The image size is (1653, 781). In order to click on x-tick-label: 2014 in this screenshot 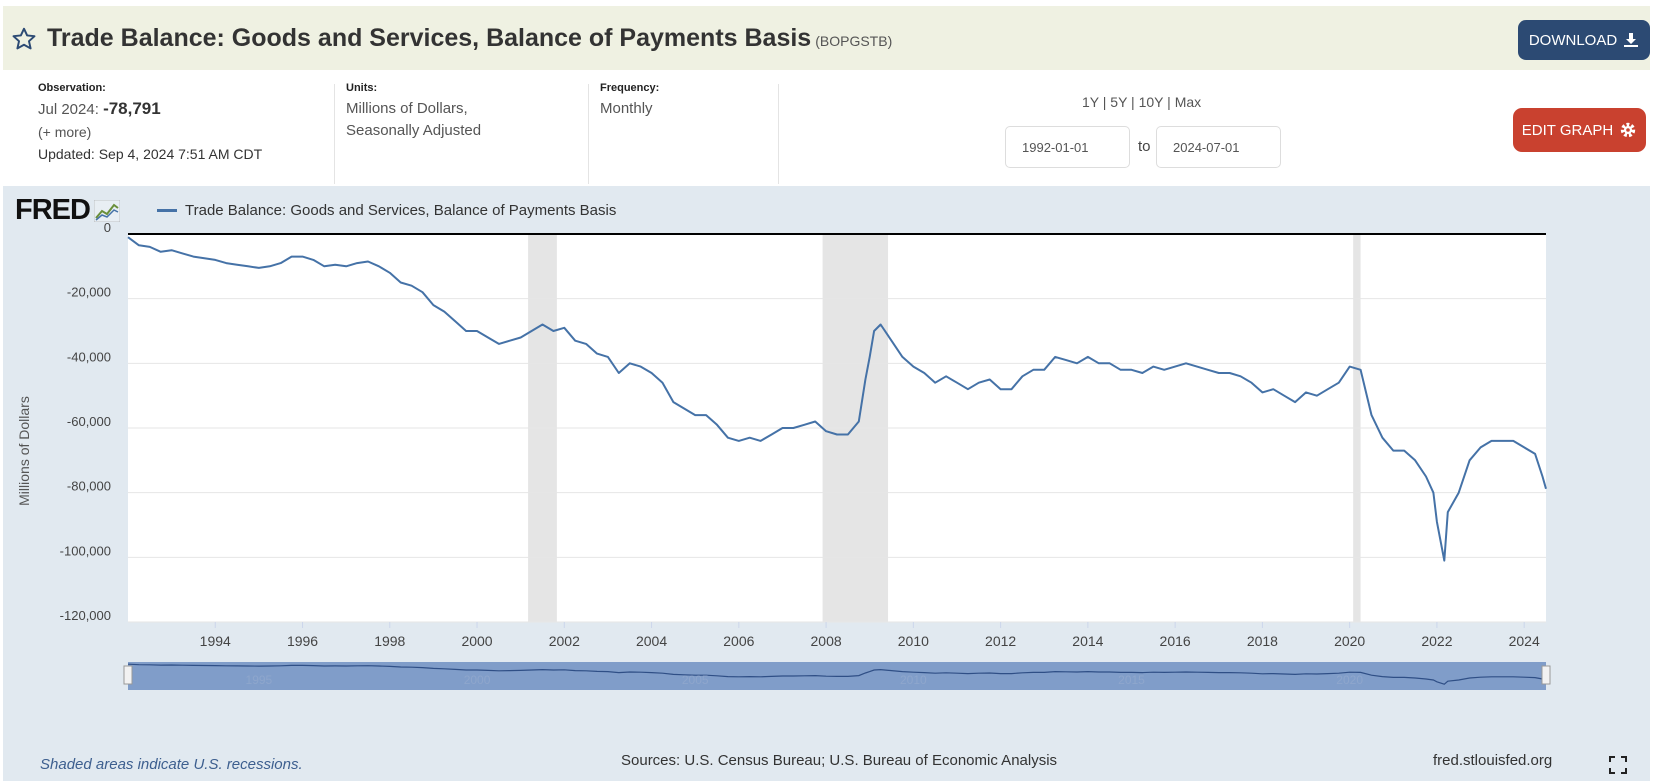, I will do `click(1087, 641)`.